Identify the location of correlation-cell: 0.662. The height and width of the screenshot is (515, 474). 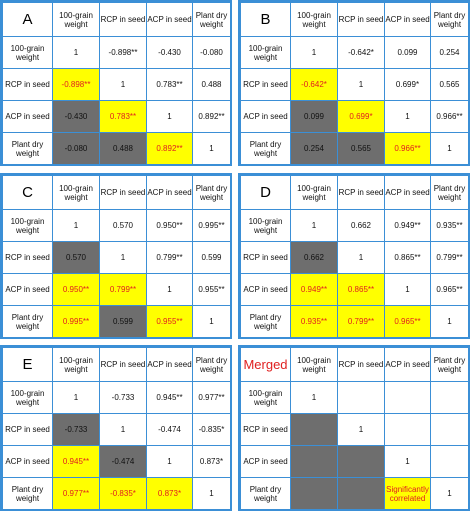
(314, 257).